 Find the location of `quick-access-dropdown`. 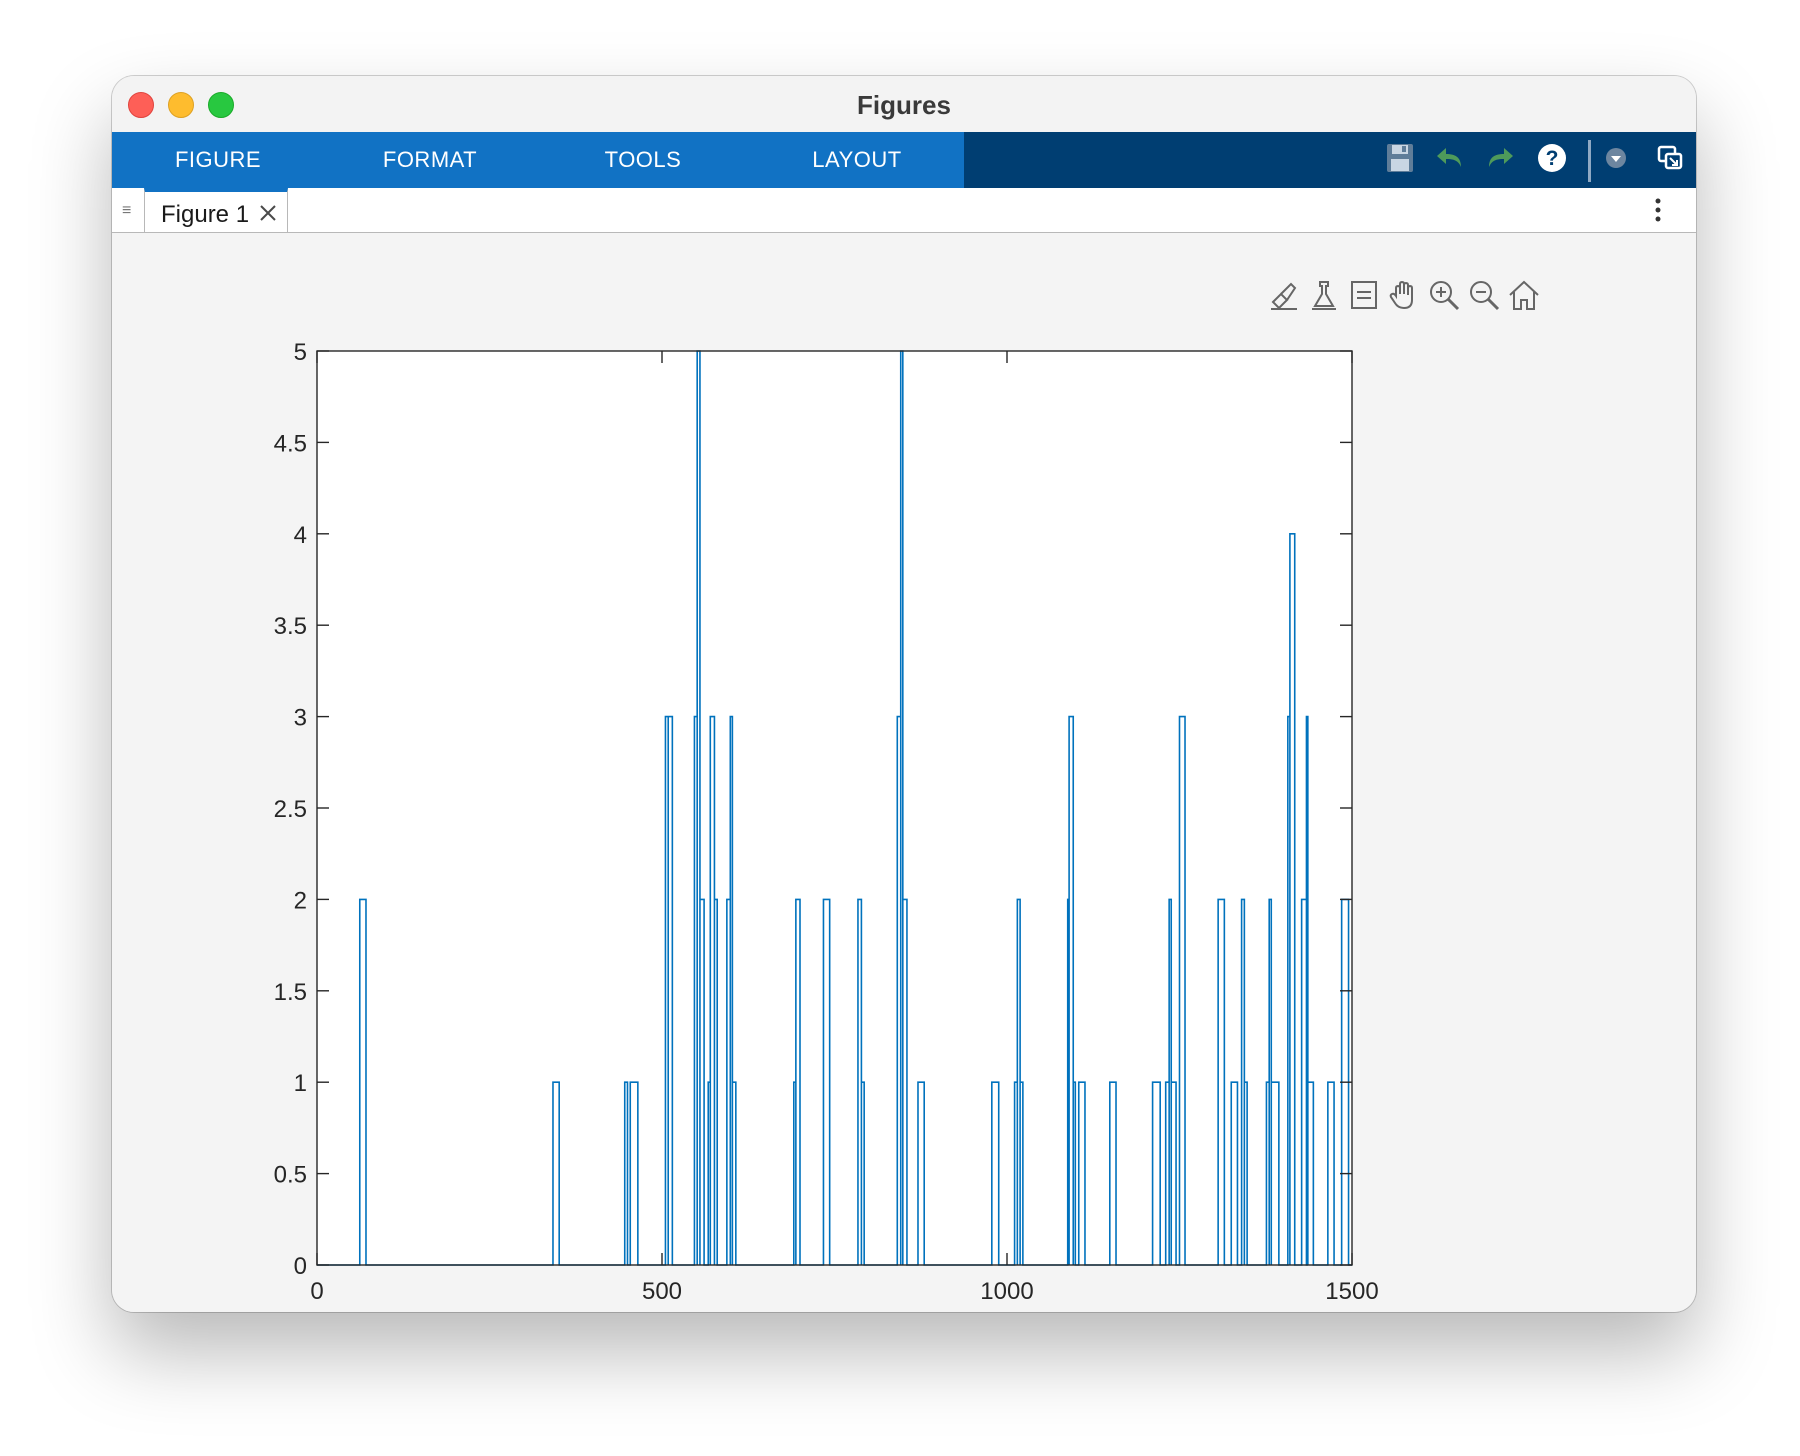

quick-access-dropdown is located at coordinates (1616, 160).